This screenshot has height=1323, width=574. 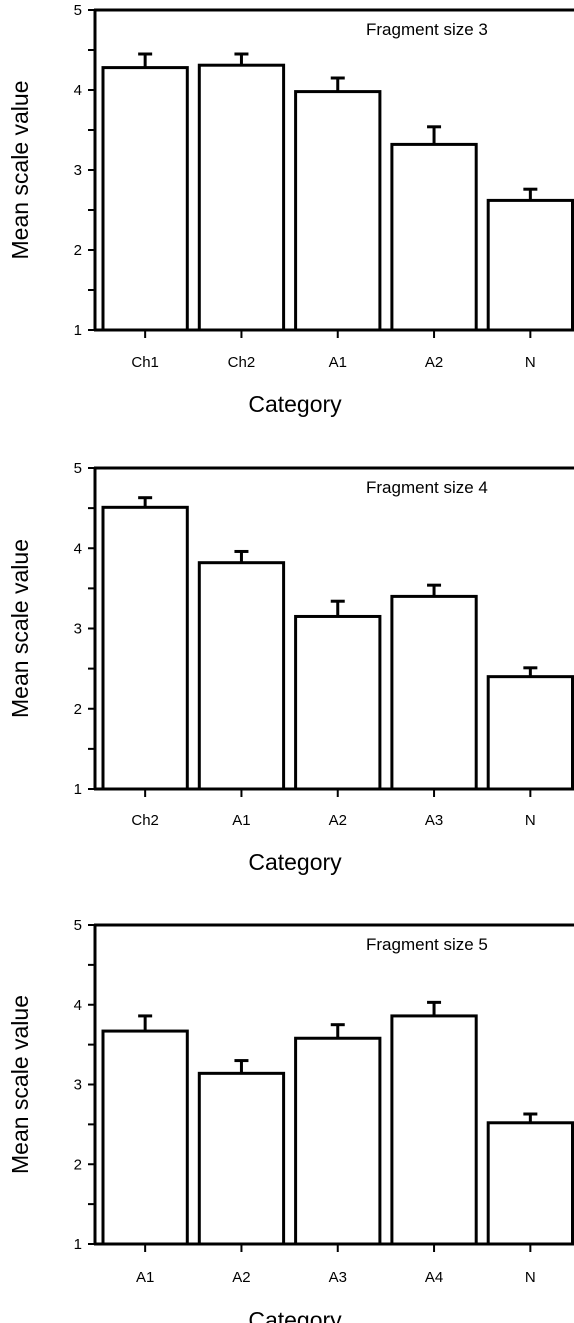 I want to click on panel-title: Fragment size 3, so click(x=427, y=29).